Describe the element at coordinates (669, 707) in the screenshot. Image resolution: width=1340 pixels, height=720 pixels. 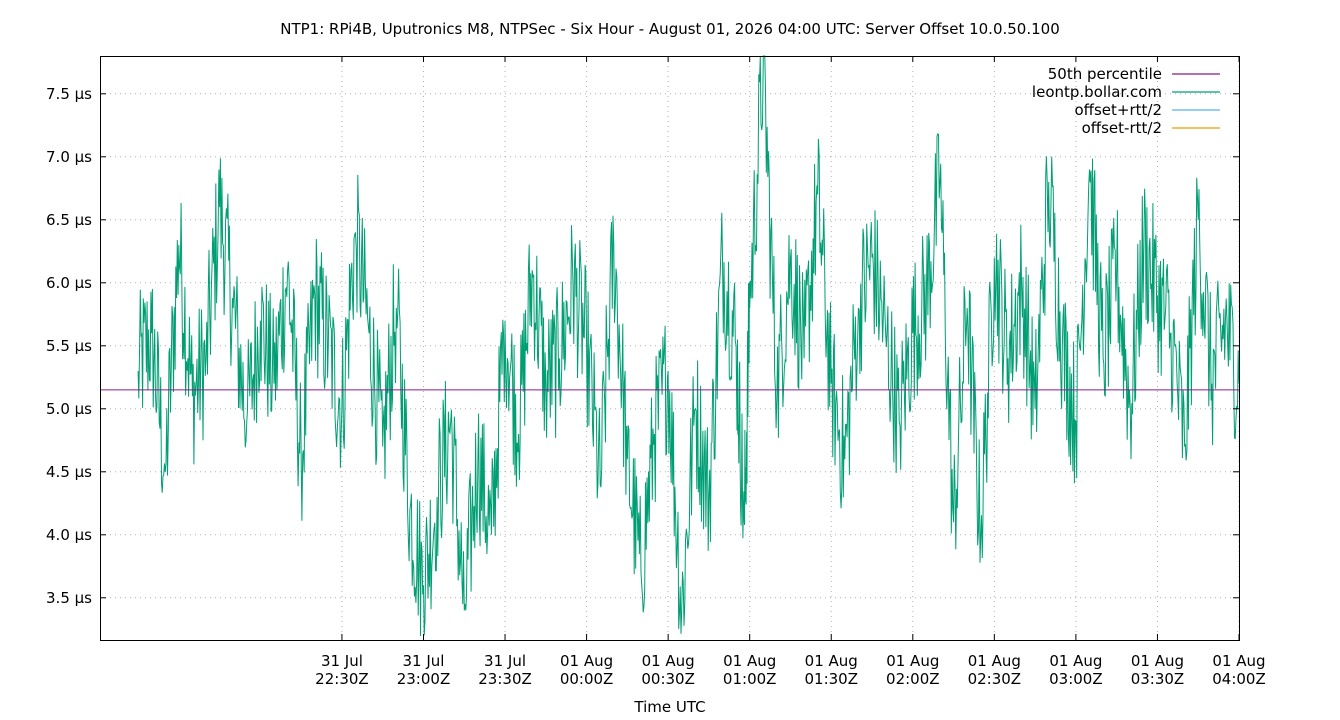
I see `x-axis-label: Time UTC` at that location.